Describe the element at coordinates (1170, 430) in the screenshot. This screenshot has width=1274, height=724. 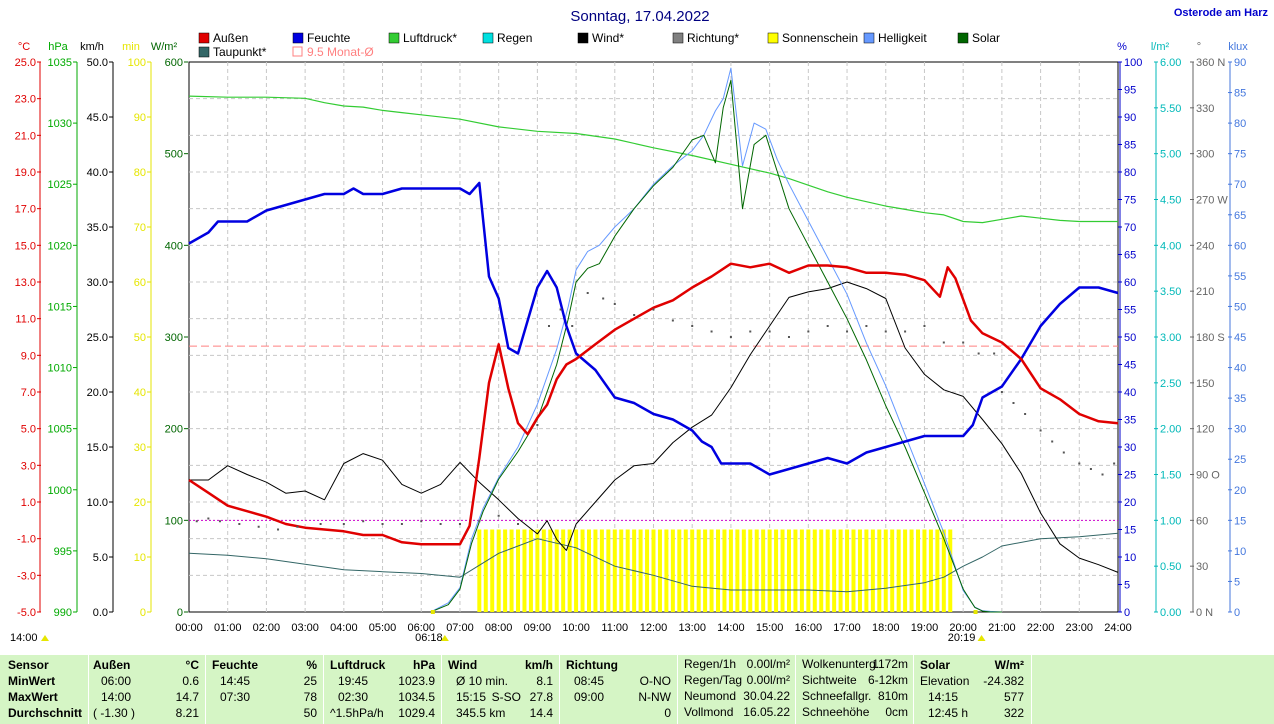
I see `rain-axis-tick: 2.00` at that location.